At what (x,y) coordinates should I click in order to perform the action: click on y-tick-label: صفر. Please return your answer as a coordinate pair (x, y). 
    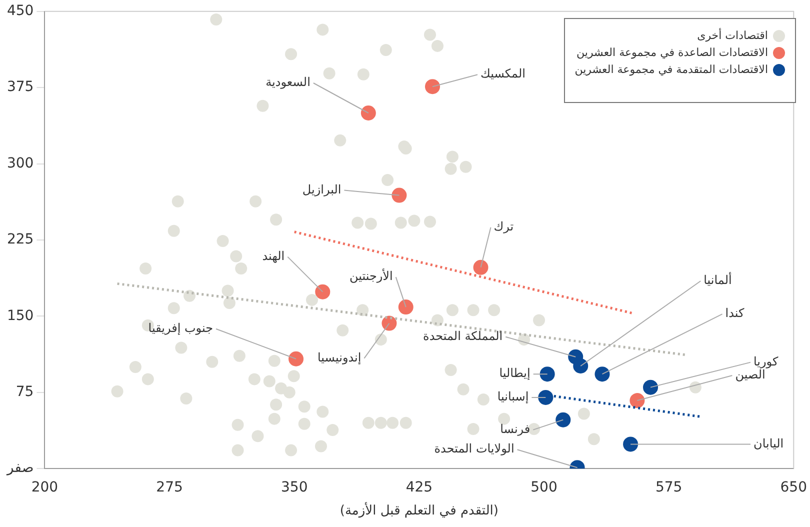
    Looking at the image, I should click on (20, 468).